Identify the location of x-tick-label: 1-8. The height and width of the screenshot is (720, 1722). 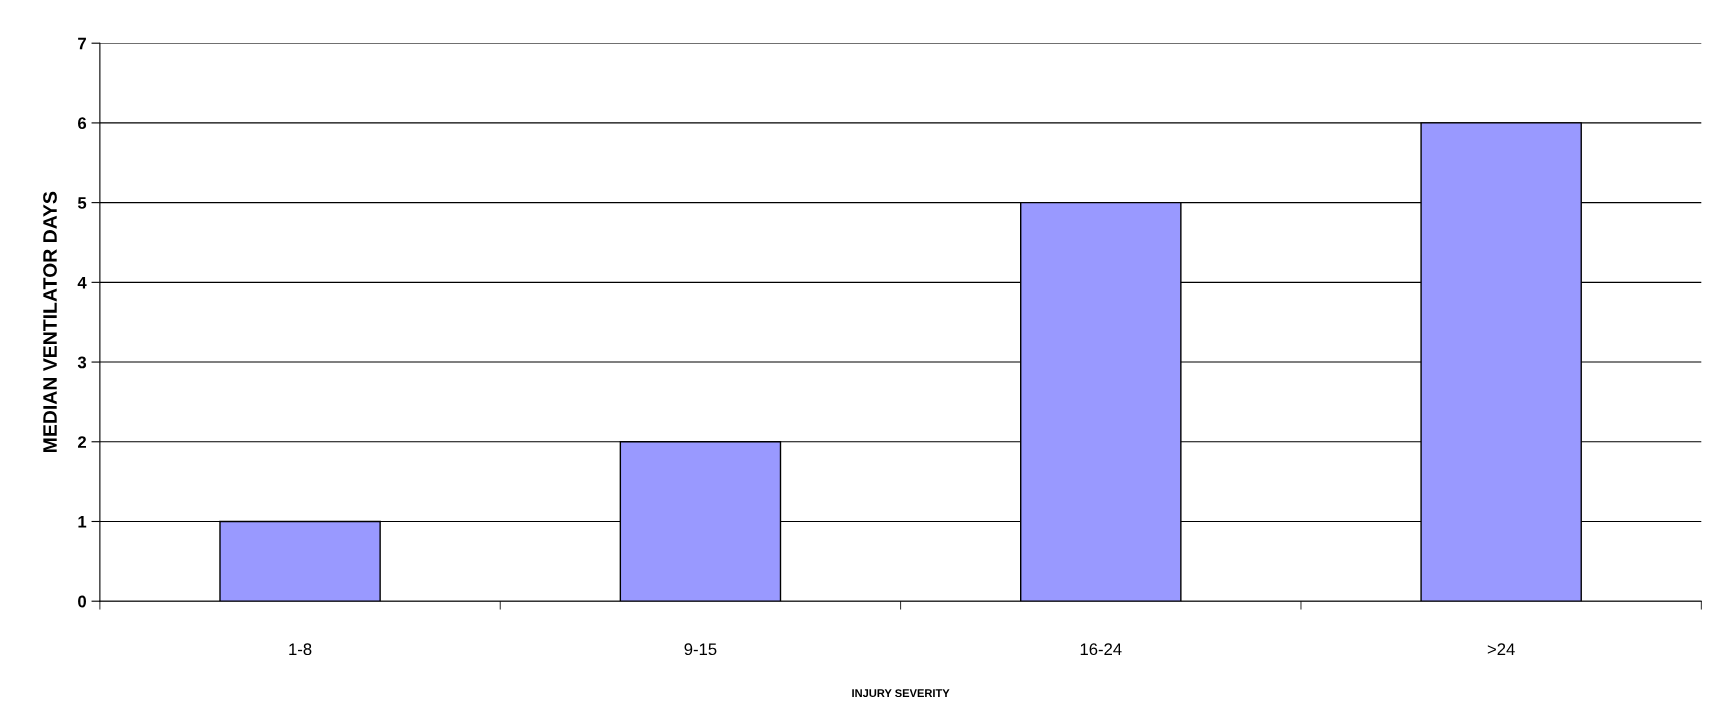
(300, 649).